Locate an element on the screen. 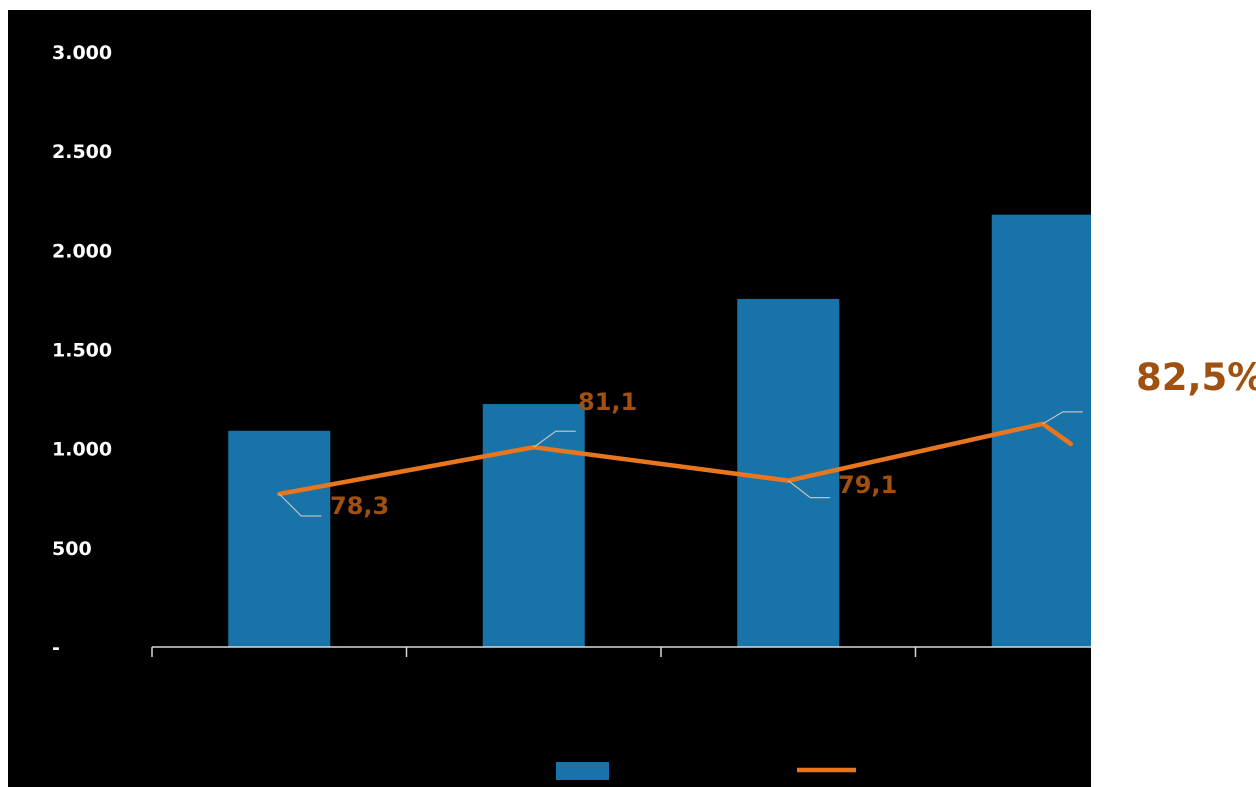  chart-title-glyph is located at coordinates (753, 14).